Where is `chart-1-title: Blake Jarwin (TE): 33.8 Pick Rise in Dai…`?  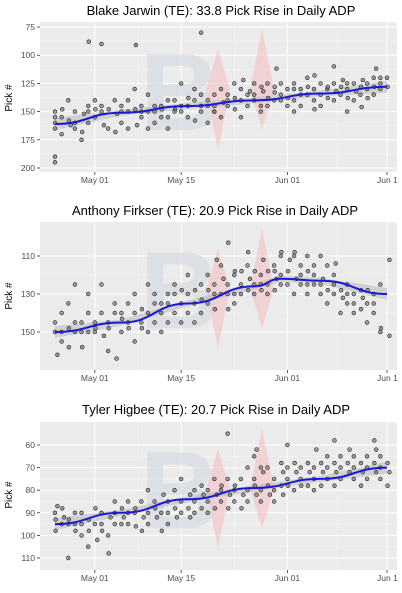 chart-1-title: Blake Jarwin (TE): 33.8 Pick Rise in Dai… is located at coordinates (221, 10).